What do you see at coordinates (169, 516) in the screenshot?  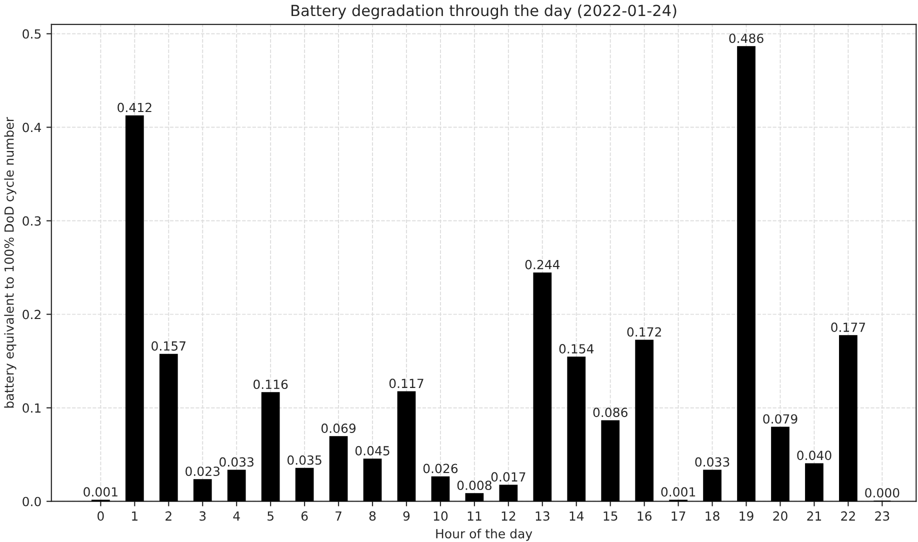 I see `x-tick-label: 2` at bounding box center [169, 516].